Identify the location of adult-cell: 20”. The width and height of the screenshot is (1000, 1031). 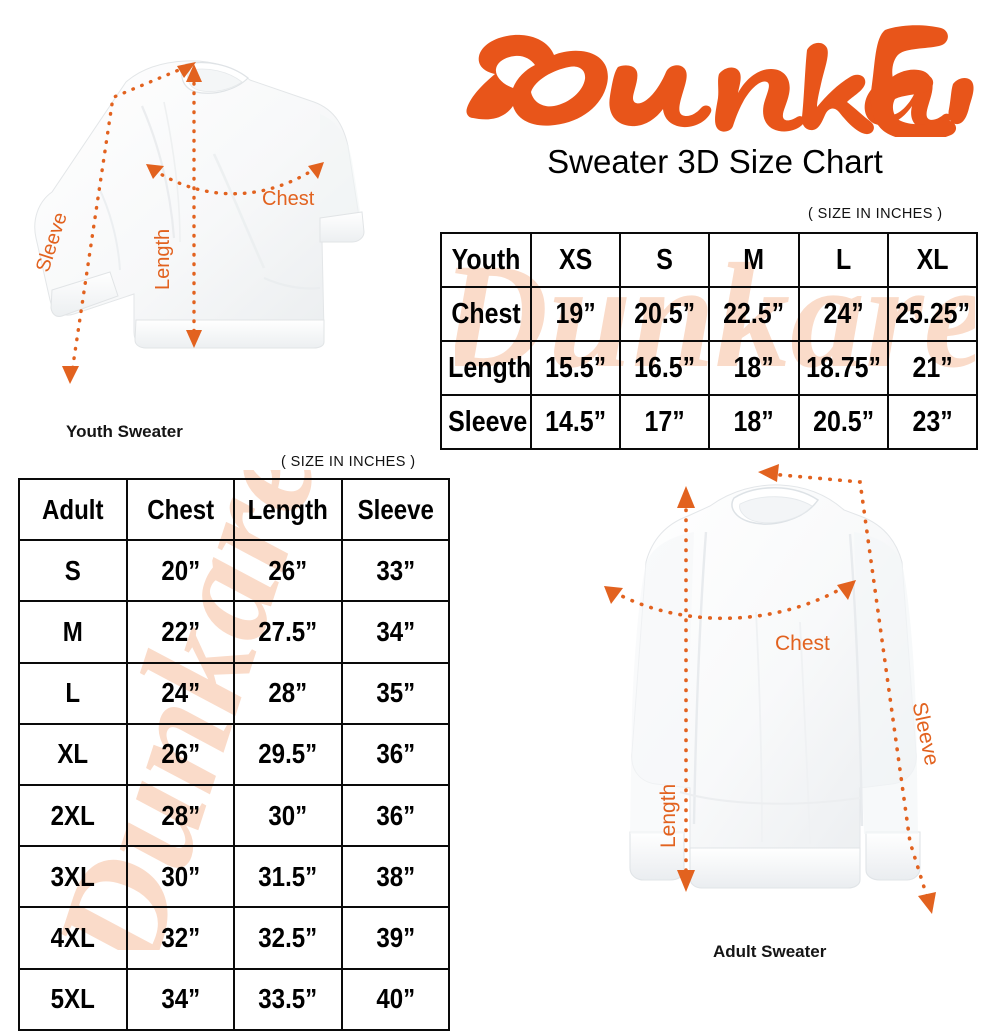
(180, 571).